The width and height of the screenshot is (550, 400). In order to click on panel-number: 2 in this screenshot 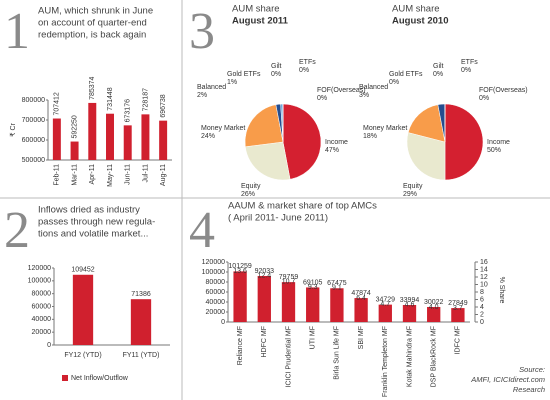, I will do `click(17, 230)`.